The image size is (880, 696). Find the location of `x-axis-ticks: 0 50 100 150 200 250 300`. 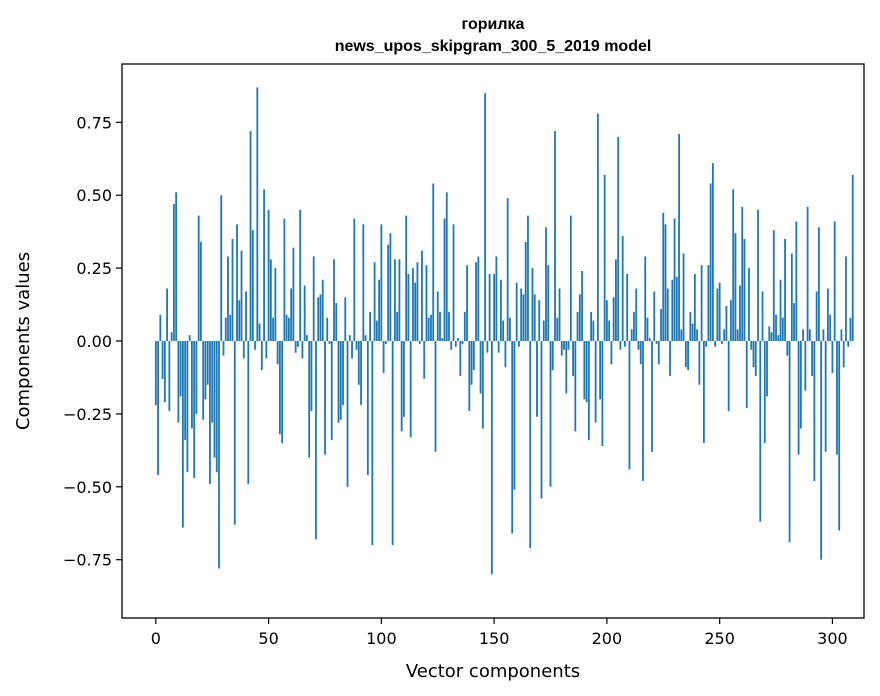

x-axis-ticks: 0 50 100 150 200 250 300 is located at coordinates (499, 633).